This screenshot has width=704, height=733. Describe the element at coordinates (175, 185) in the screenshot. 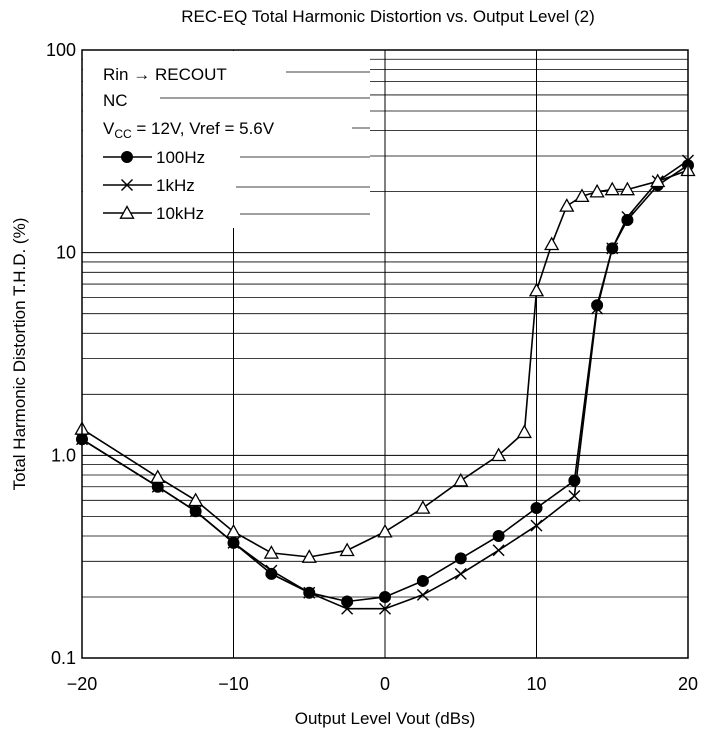

I see `legend-label: 1kHz` at that location.